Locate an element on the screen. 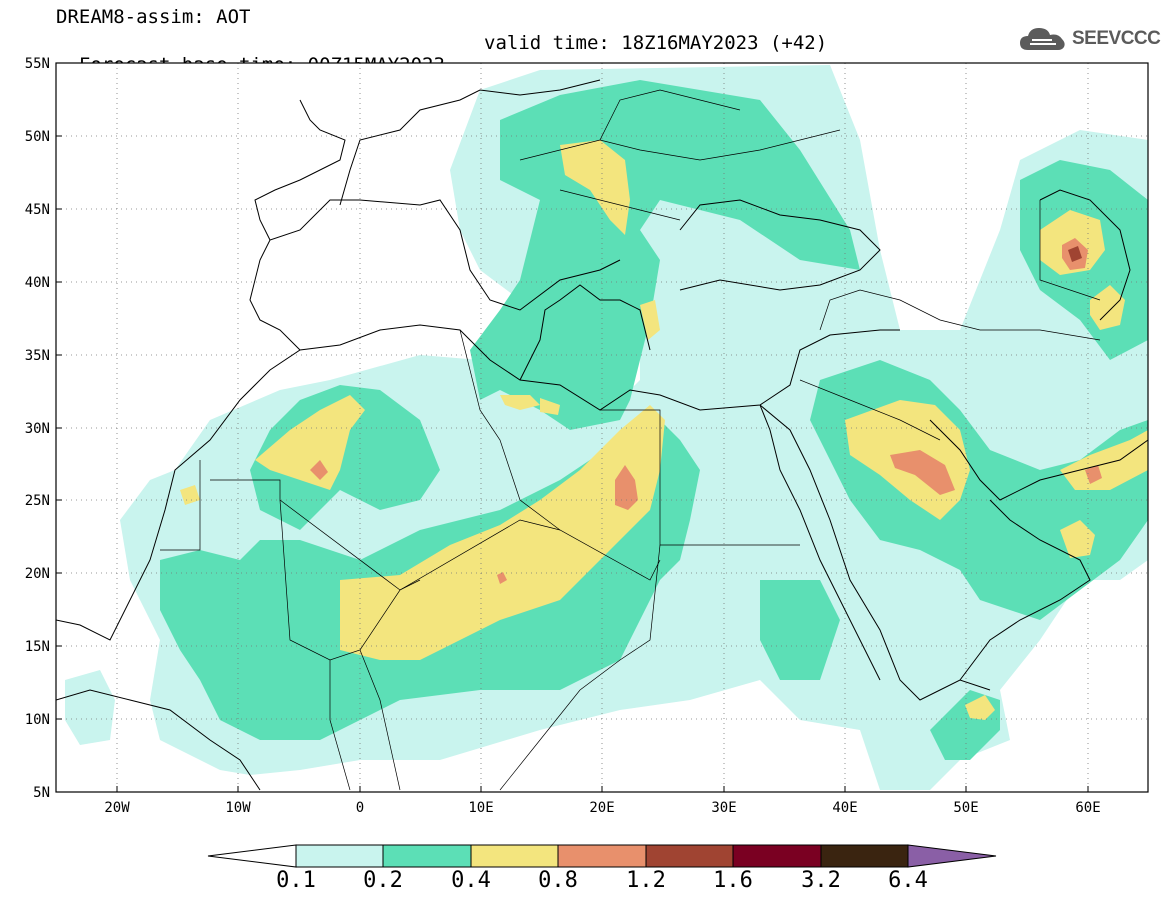 This screenshot has width=1165, height=905. y-tick-label: 55N is located at coordinates (37, 64).